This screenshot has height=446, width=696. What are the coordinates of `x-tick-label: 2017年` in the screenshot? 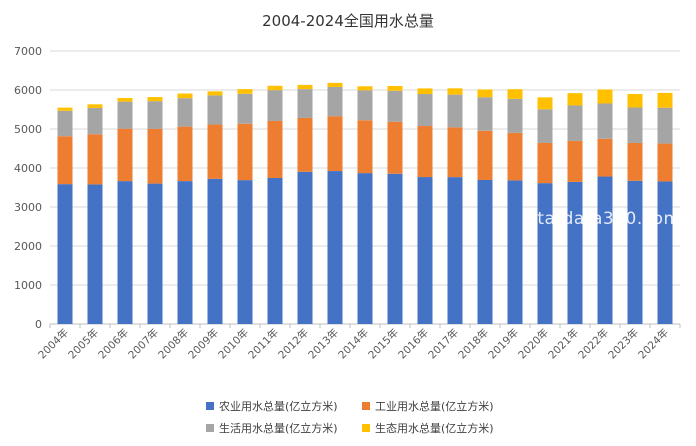 It's located at (444, 344).